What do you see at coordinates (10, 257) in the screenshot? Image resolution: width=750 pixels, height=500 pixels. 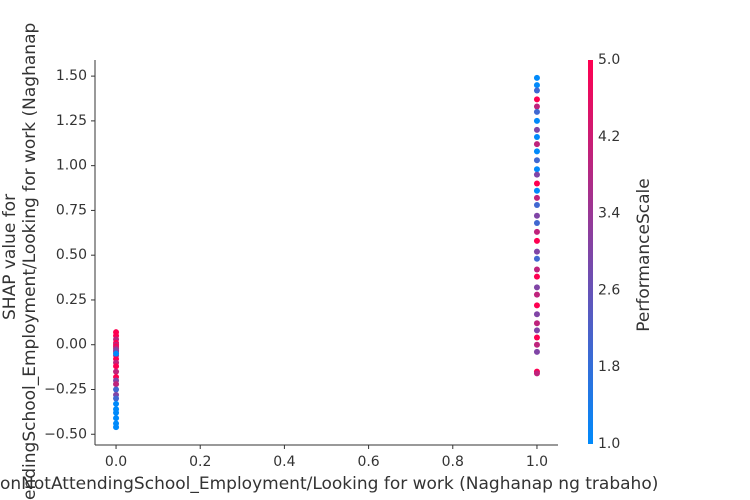 I see `y-axis-label: SHAP value for` at bounding box center [10, 257].